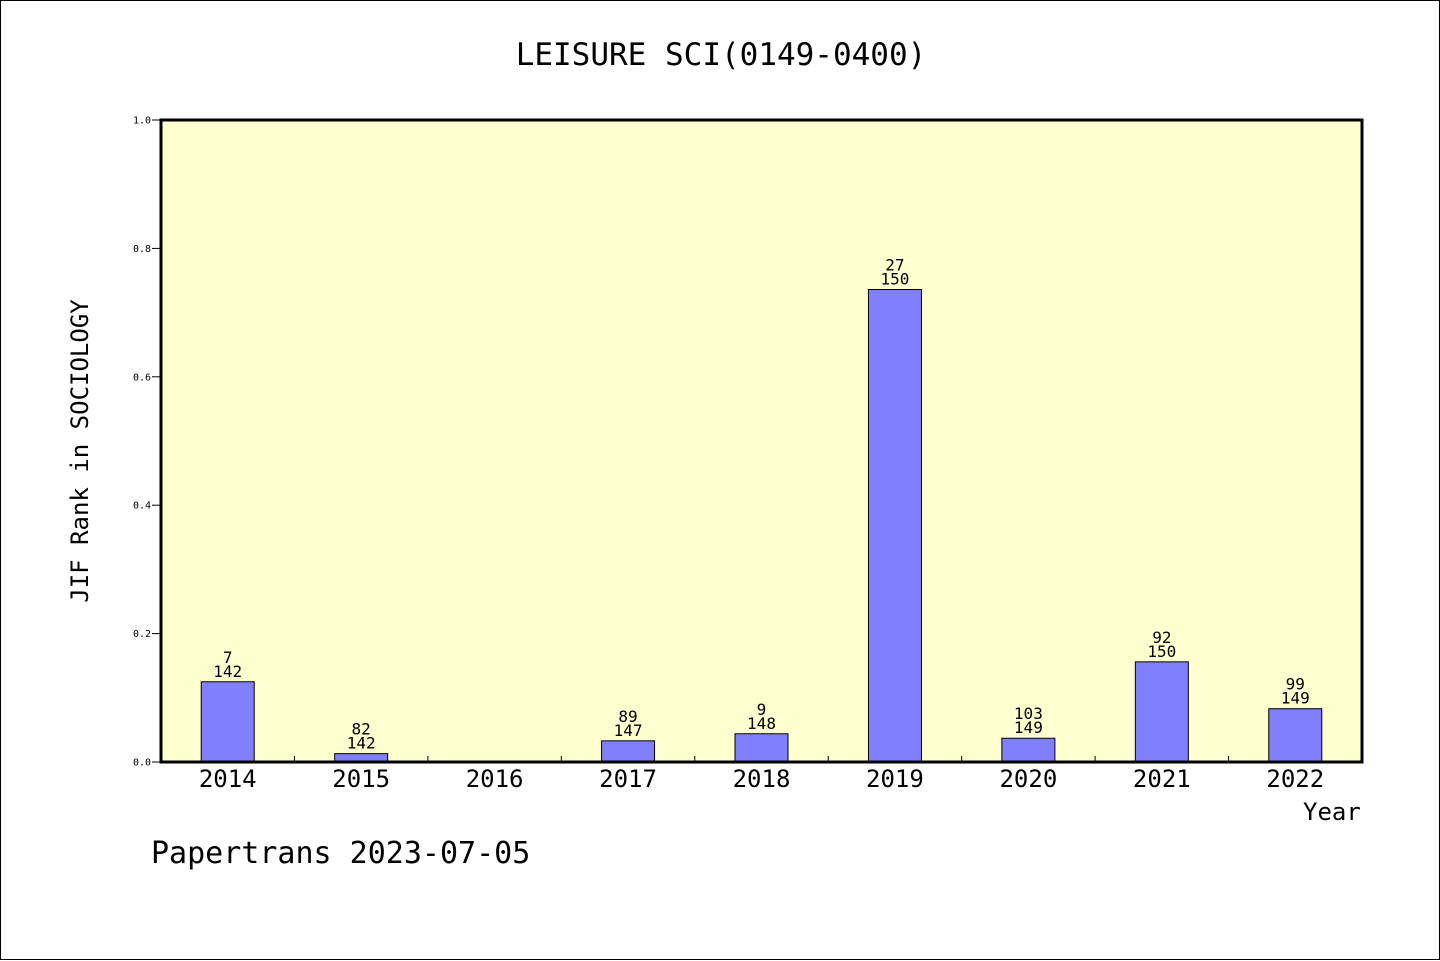  What do you see at coordinates (1295, 684) in the screenshot?
I see `data-label-rank: 99` at bounding box center [1295, 684].